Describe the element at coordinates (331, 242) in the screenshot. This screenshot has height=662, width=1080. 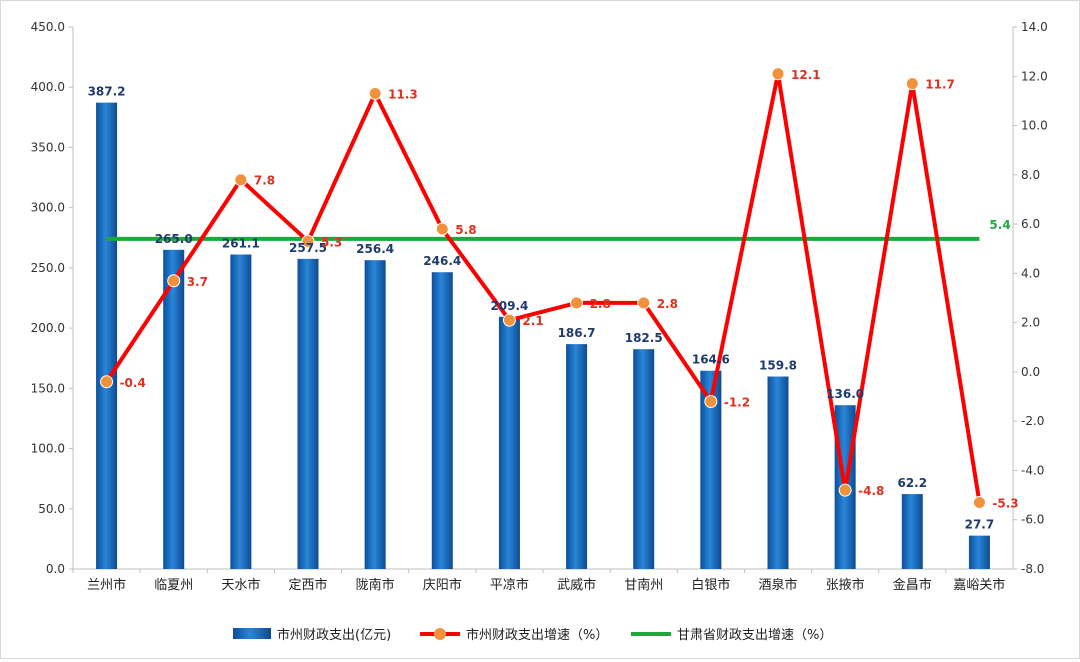
I see `city-growth-label: 5.3` at that location.